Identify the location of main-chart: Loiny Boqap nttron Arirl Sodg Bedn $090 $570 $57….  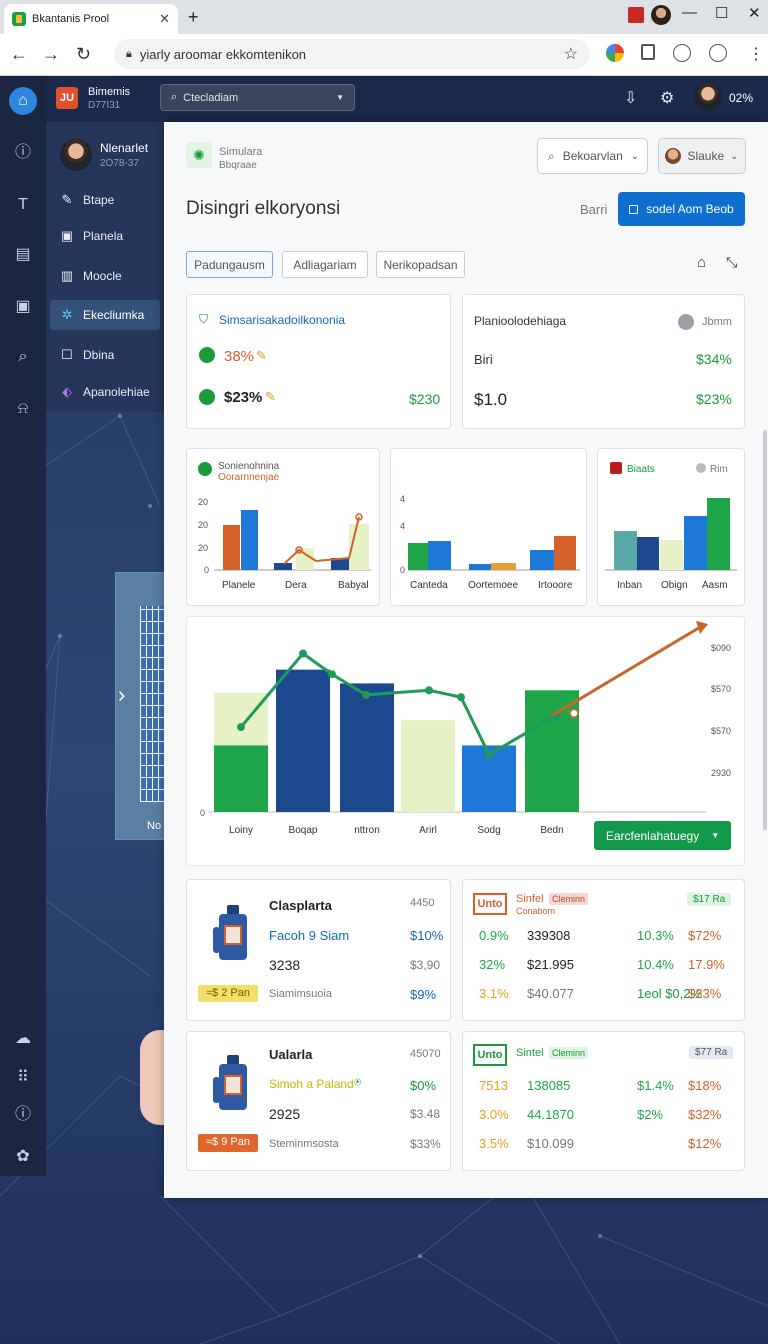
(465, 728).